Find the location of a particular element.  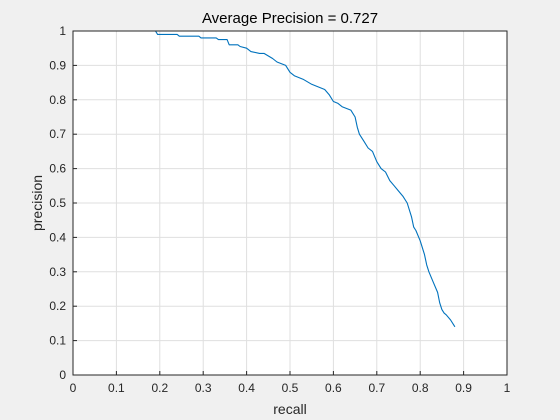

y-tick-label: 0.2 is located at coordinates (57, 306).